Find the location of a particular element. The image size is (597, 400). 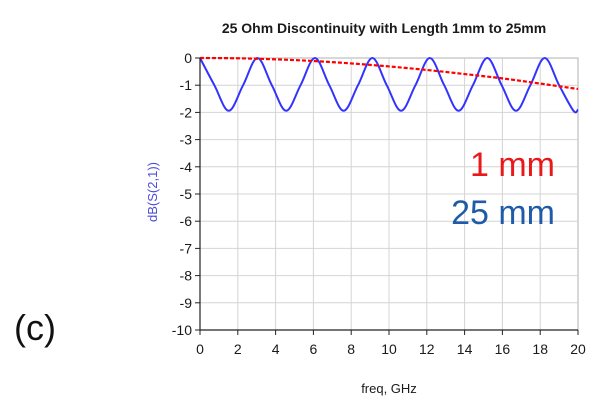

x-tick-label: 6 is located at coordinates (314, 349).